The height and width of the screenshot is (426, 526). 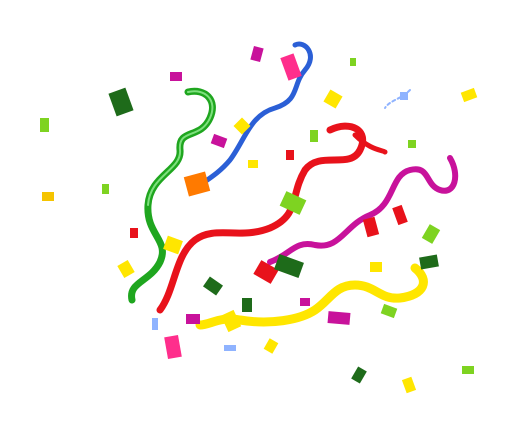 What do you see at coordinates (370, 143) in the screenshot?
I see `red-streamer-loop` at bounding box center [370, 143].